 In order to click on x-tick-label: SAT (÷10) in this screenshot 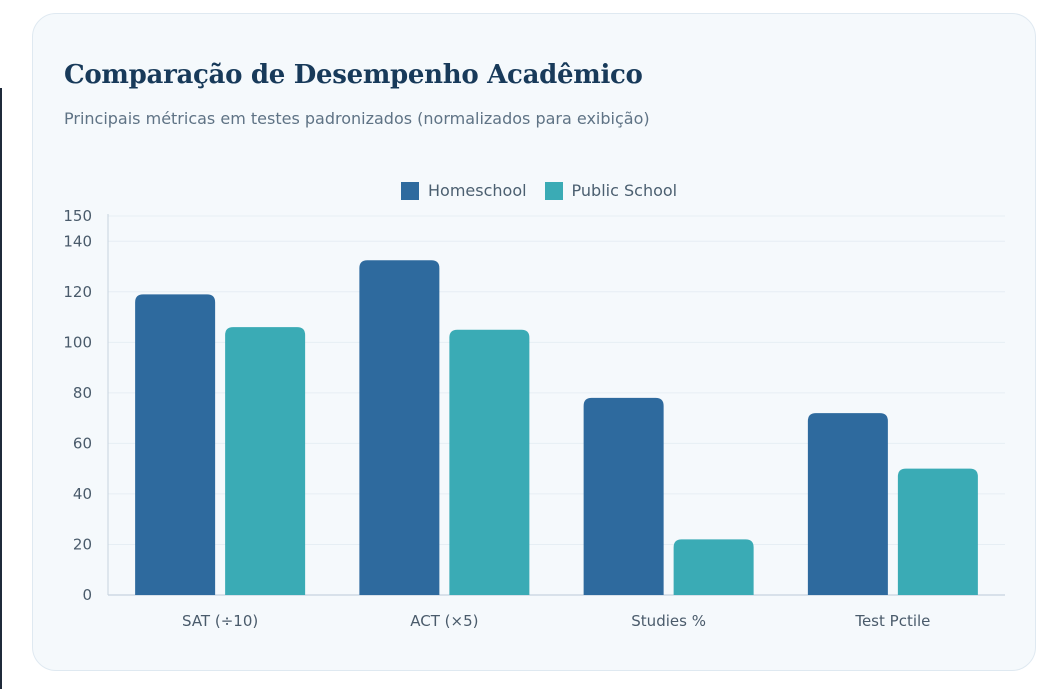, I will do `click(220, 621)`.